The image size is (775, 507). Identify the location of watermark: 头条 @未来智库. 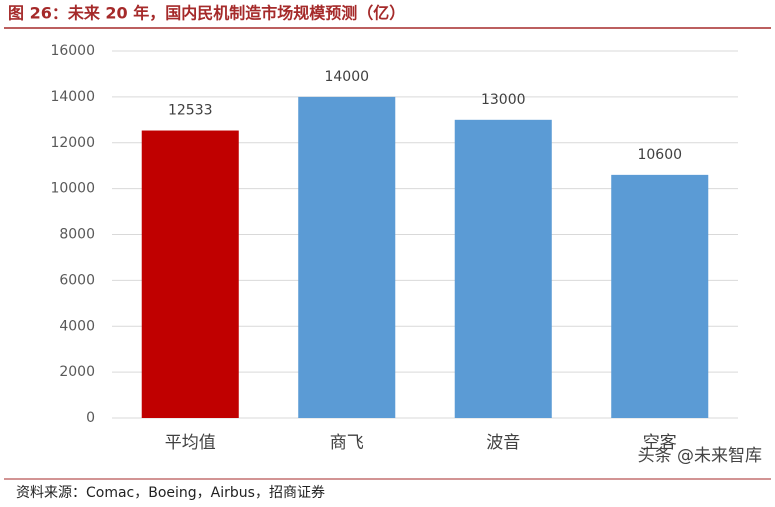
(700, 456).